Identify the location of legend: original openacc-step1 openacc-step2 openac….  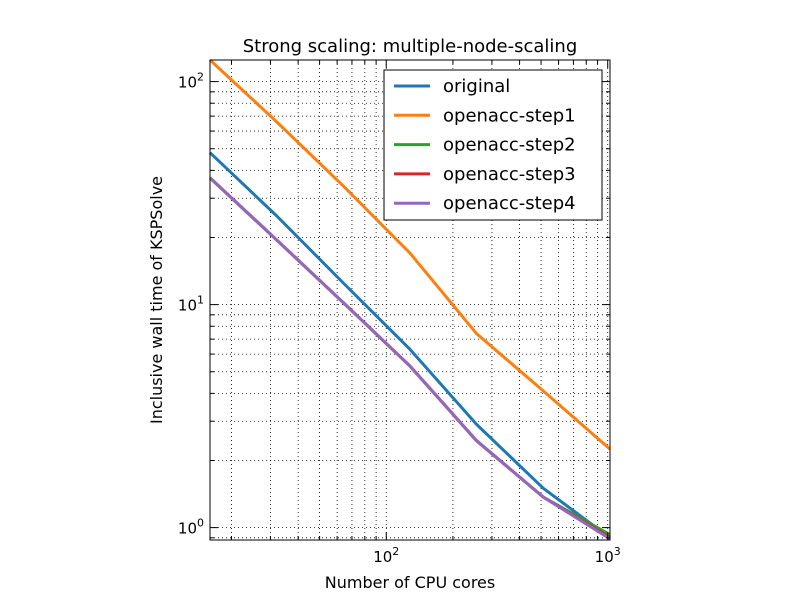
(493, 145).